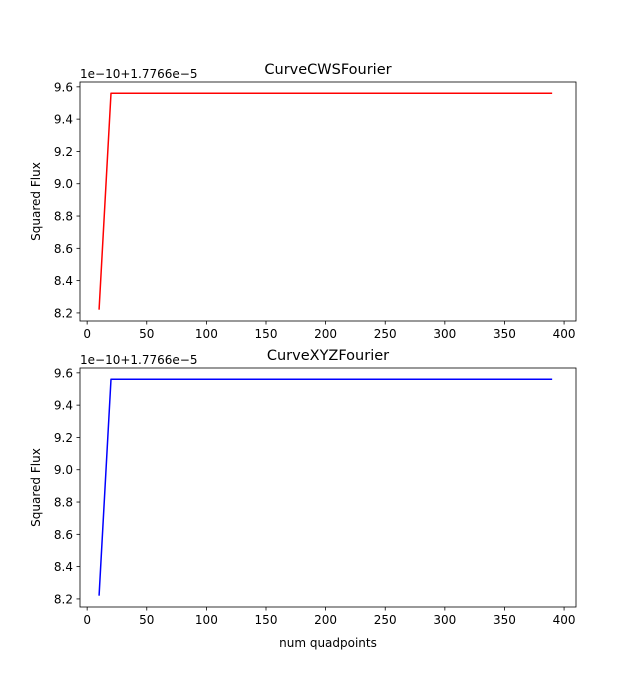  What do you see at coordinates (327, 70) in the screenshot?
I see `chart-title: CurveCWSFourier` at bounding box center [327, 70].